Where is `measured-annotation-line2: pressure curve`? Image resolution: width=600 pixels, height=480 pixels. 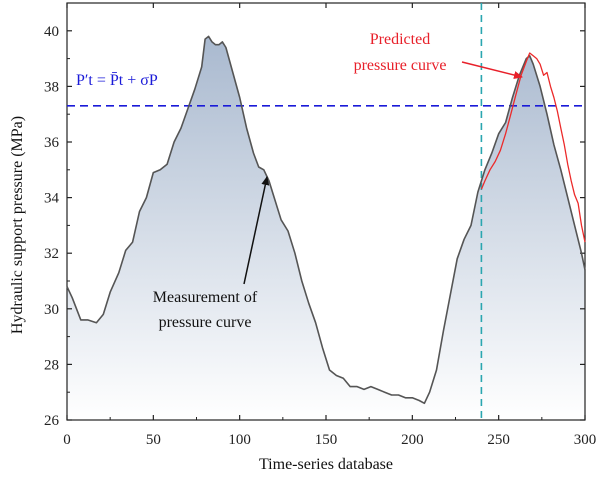
measured-annotation-line2: pressure curve is located at coordinates (205, 322).